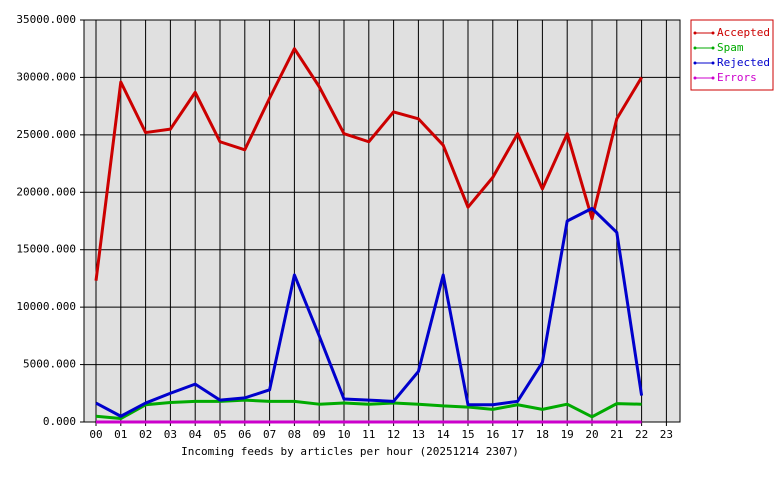  Describe the element at coordinates (418, 434) in the screenshot. I see `x-tick-label: 13` at that location.